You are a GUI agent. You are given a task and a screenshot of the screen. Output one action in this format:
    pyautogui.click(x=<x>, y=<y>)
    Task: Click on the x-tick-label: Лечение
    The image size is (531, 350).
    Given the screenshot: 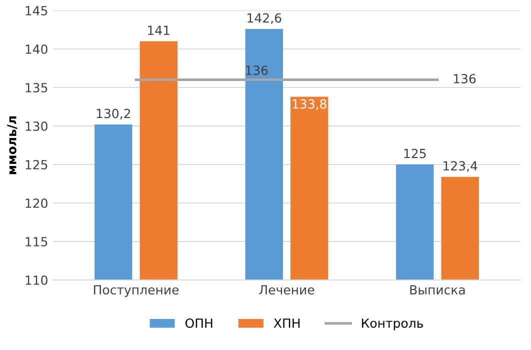 What is the action you would take?
    pyautogui.click(x=286, y=290)
    